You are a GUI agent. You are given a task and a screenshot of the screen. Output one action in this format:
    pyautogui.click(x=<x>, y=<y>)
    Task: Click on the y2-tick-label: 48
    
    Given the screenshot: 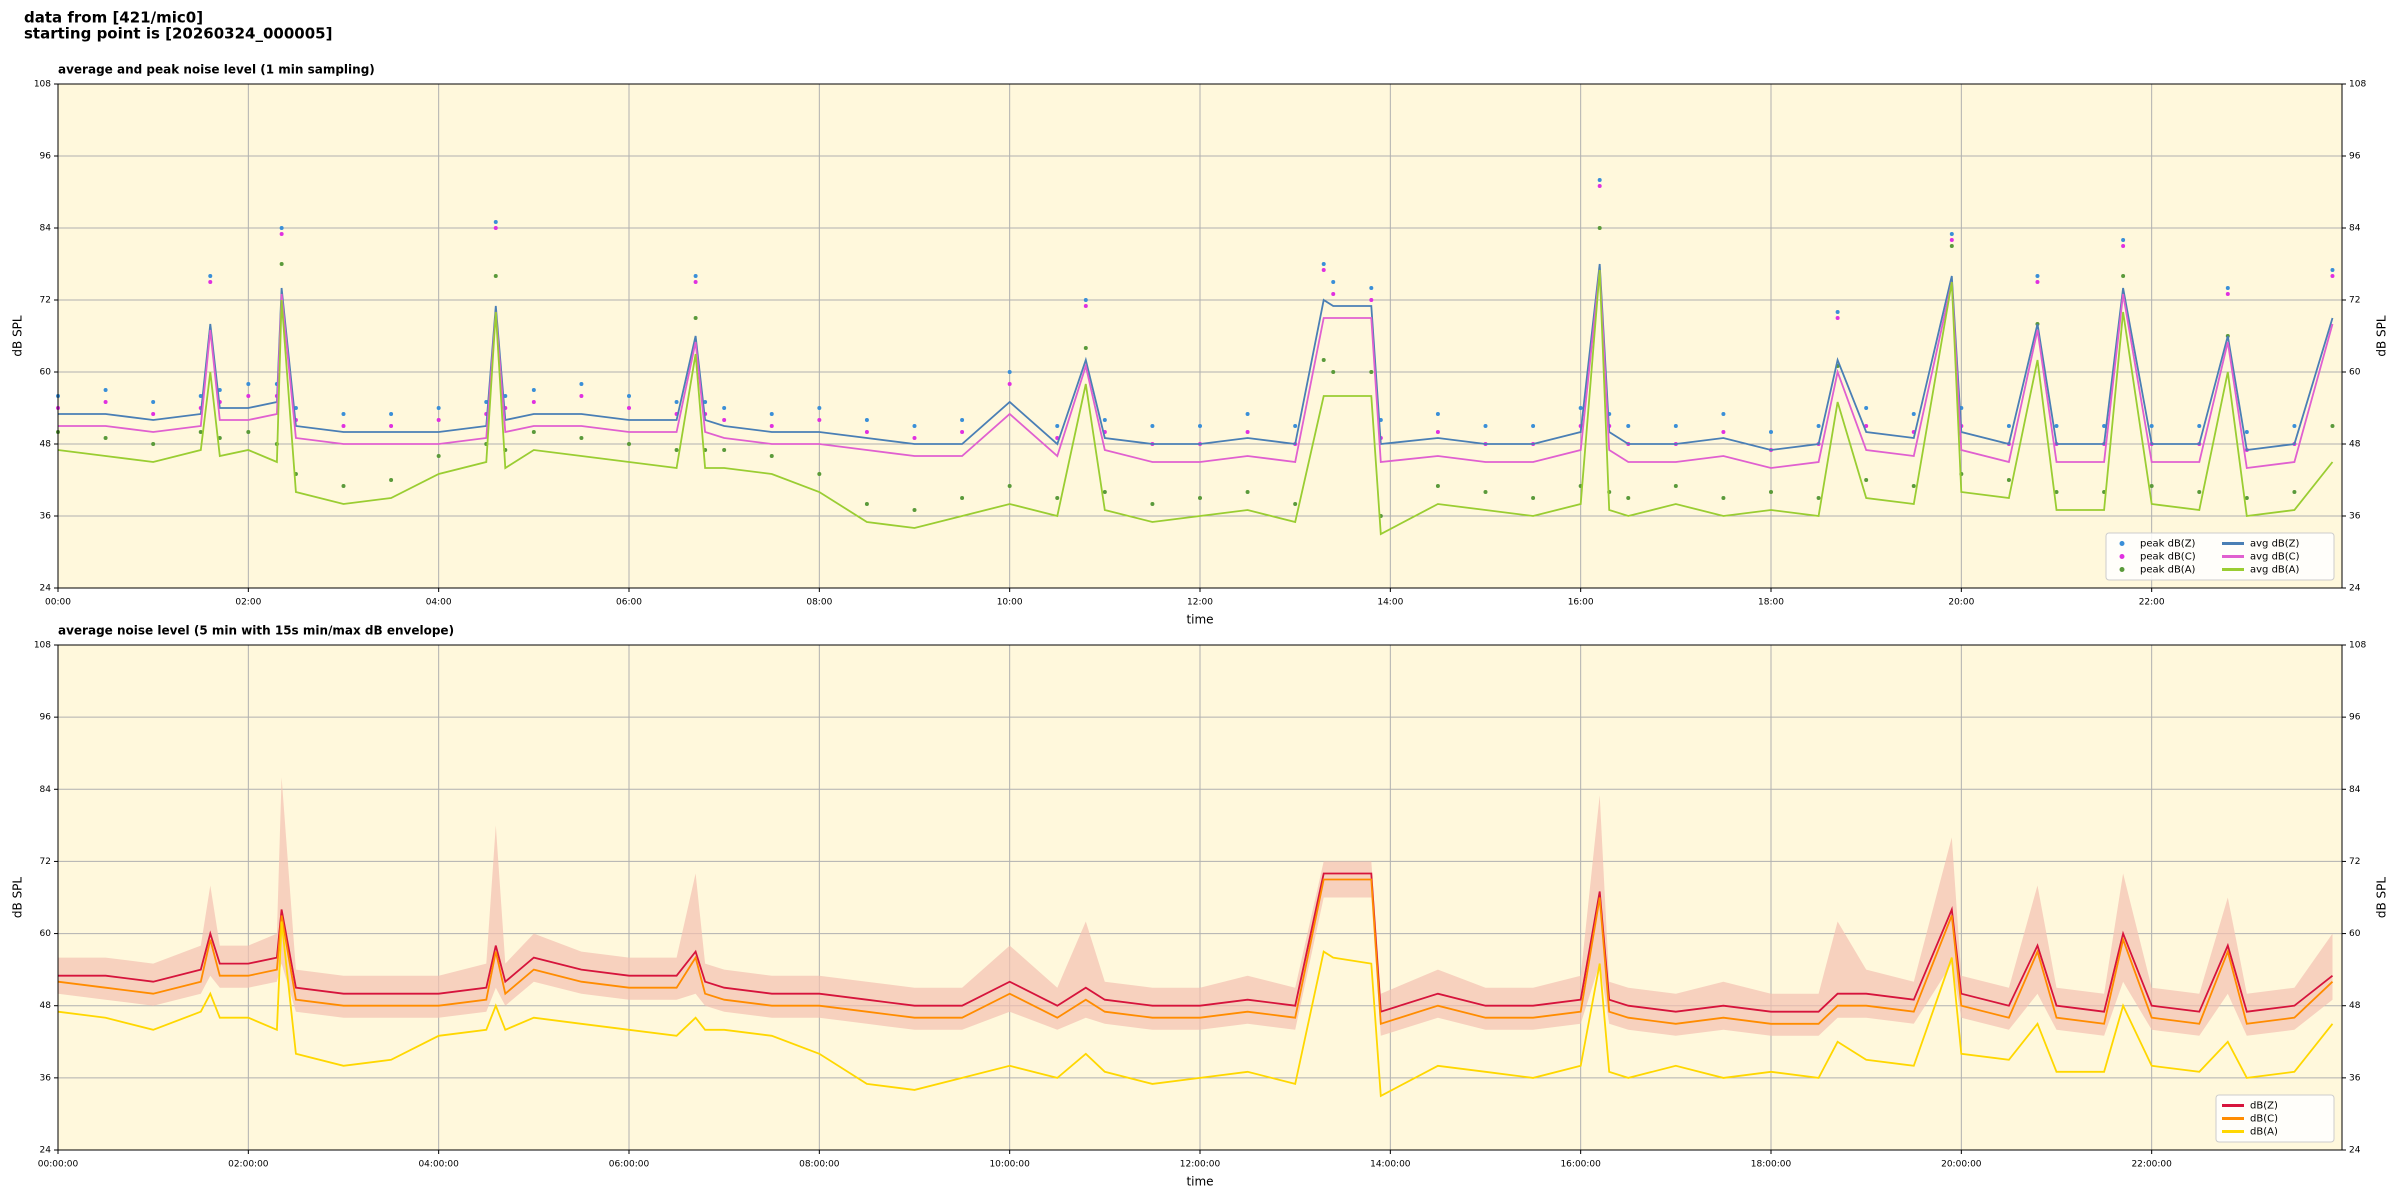 What is the action you would take?
    pyautogui.click(x=2355, y=445)
    